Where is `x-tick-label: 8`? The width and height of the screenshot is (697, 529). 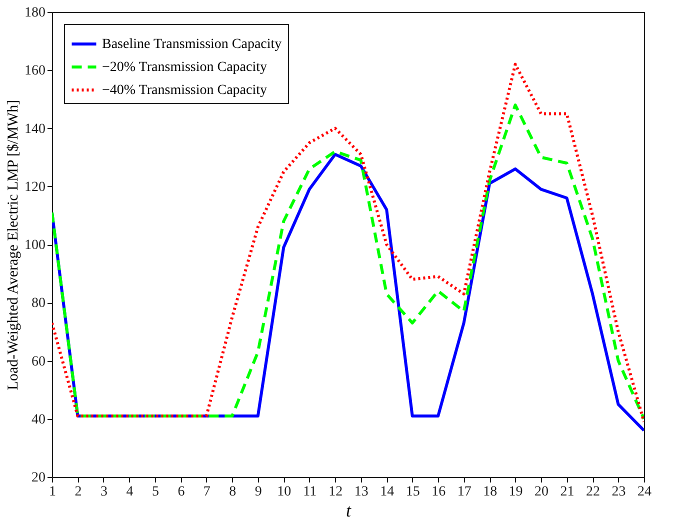 x-tick-label: 8 is located at coordinates (232, 492).